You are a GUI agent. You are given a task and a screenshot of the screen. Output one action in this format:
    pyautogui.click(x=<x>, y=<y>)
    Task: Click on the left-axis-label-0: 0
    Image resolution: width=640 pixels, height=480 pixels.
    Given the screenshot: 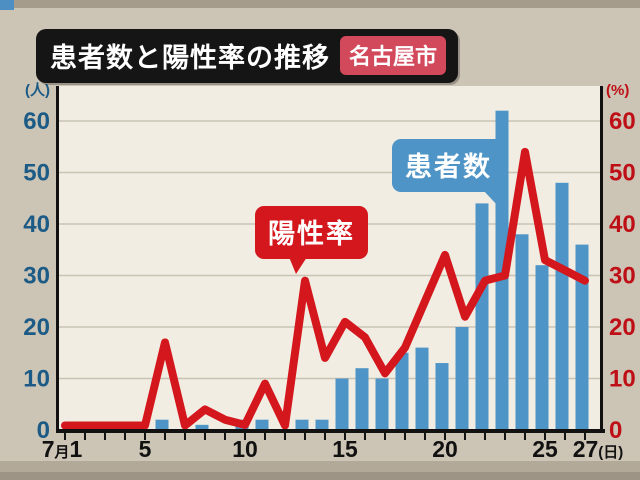 What is the action you would take?
    pyautogui.click(x=43, y=430)
    